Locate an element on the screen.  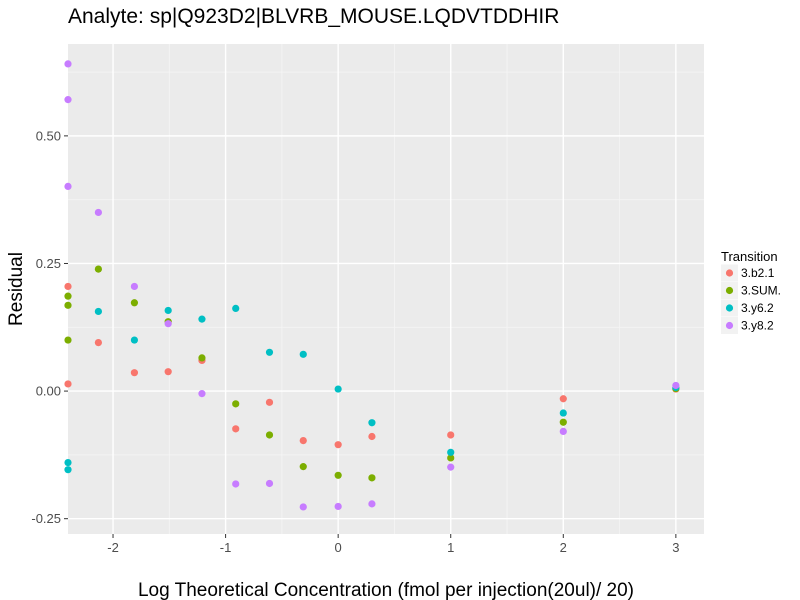
y-axis: -0.25 0.00 0.25 0.50 is located at coordinates (49, 327).